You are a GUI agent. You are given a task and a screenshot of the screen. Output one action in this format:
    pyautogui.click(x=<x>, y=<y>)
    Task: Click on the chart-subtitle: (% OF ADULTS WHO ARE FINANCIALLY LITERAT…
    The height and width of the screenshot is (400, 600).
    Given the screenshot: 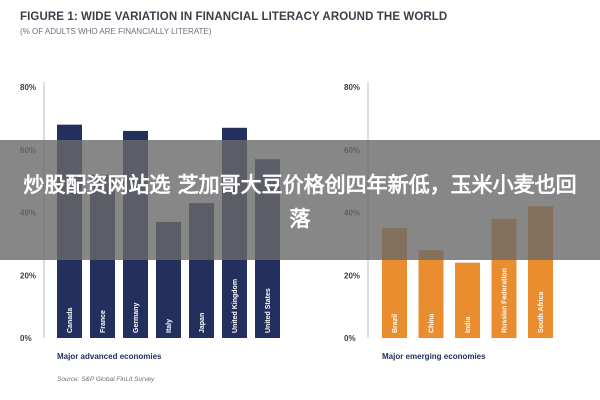 What is the action you would take?
    pyautogui.click(x=116, y=31)
    